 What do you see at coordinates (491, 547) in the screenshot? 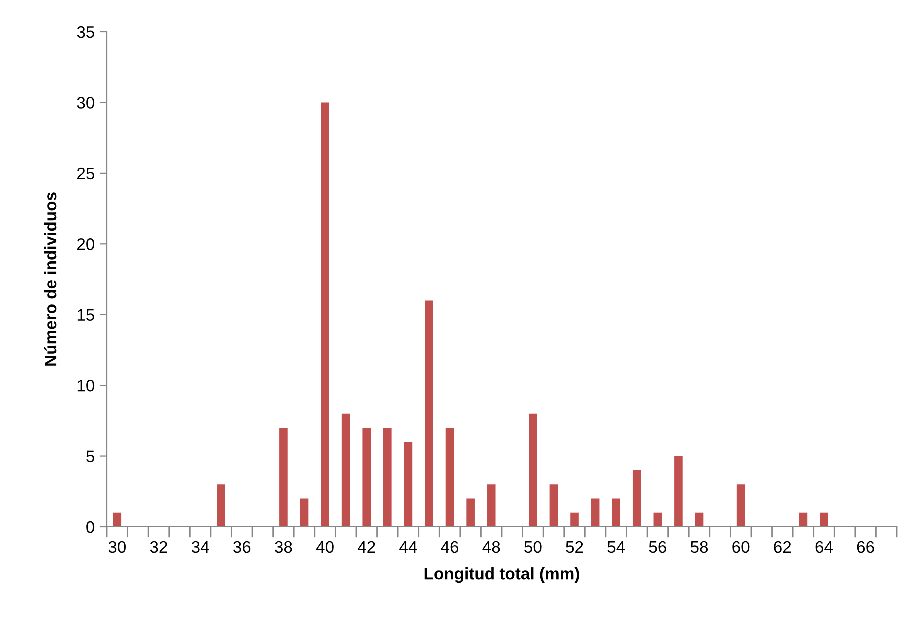
I see `x-tick-label: 48` at bounding box center [491, 547].